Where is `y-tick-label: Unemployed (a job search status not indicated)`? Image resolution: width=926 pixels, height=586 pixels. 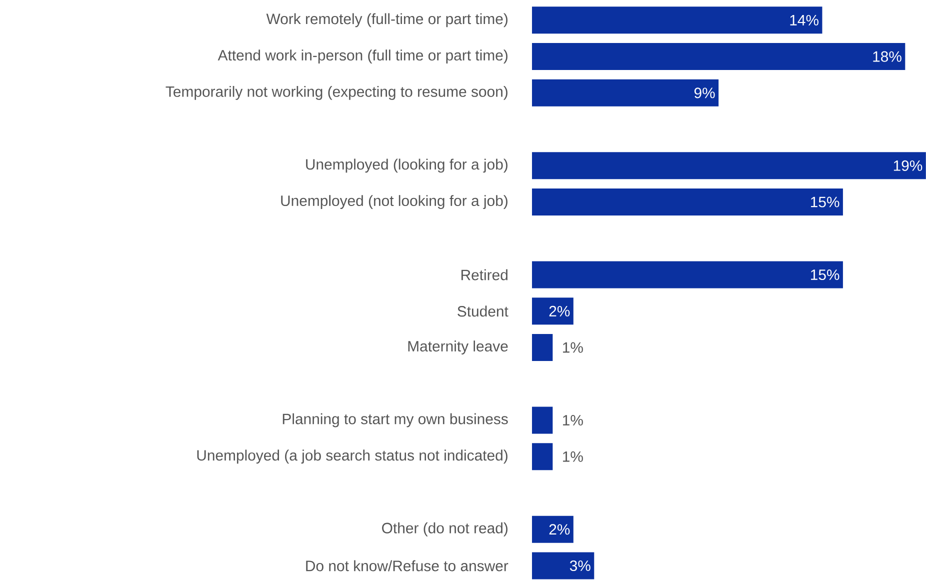
y-tick-label: Unemployed (a job search status not indicated) is located at coordinates (352, 457).